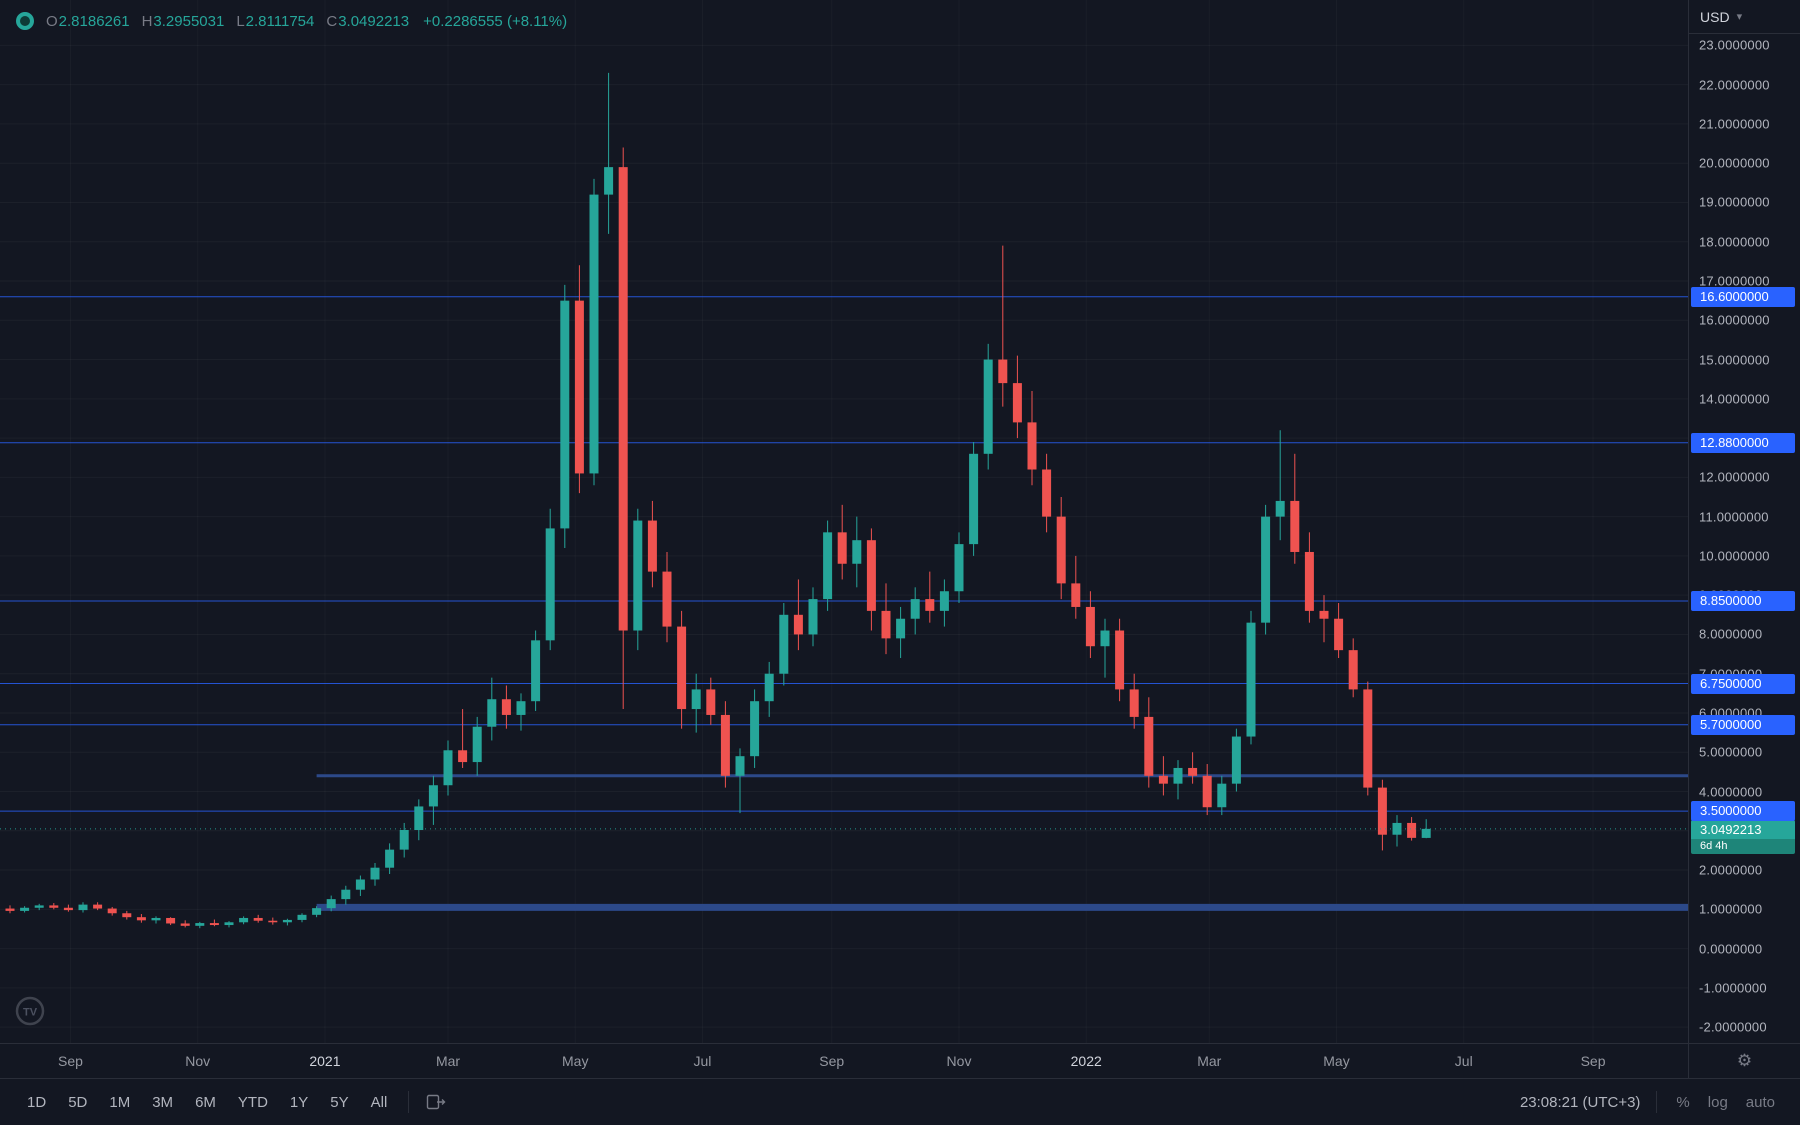 The width and height of the screenshot is (1800, 1125). What do you see at coordinates (1731, 909) in the screenshot?
I see `price-tick-label: 1.0000000` at bounding box center [1731, 909].